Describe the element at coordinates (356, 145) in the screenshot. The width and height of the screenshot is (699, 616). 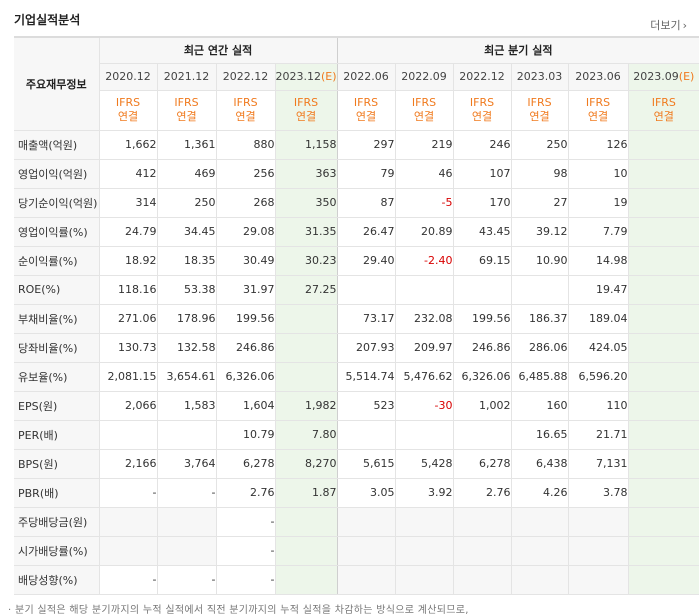
I see `table-row: 매출액(억원) 1,662 1,361 880 1,158 297 219 246 250 126` at that location.